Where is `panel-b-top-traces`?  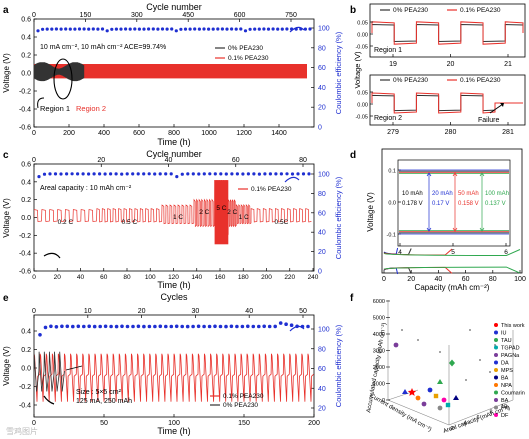 panel-b-top-traces is located at coordinates (447, 33).